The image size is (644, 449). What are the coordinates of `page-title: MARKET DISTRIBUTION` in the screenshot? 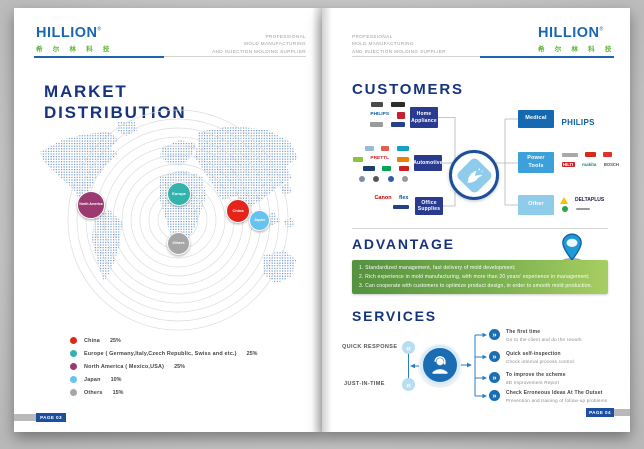 It's located at (115, 102).